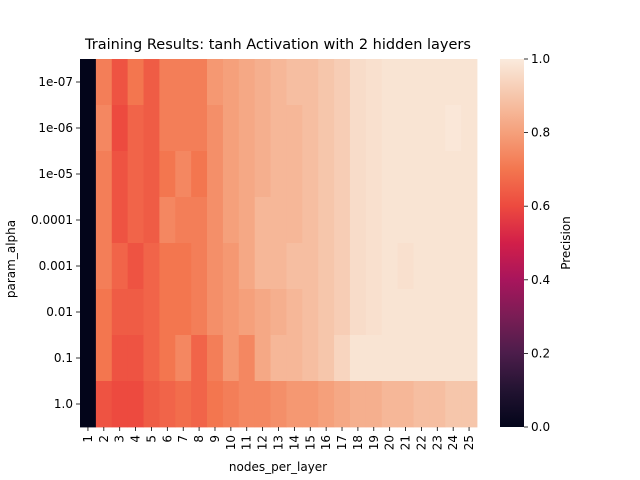  Describe the element at coordinates (406, 442) in the screenshot. I see `x-tick-label: 21` at that location.